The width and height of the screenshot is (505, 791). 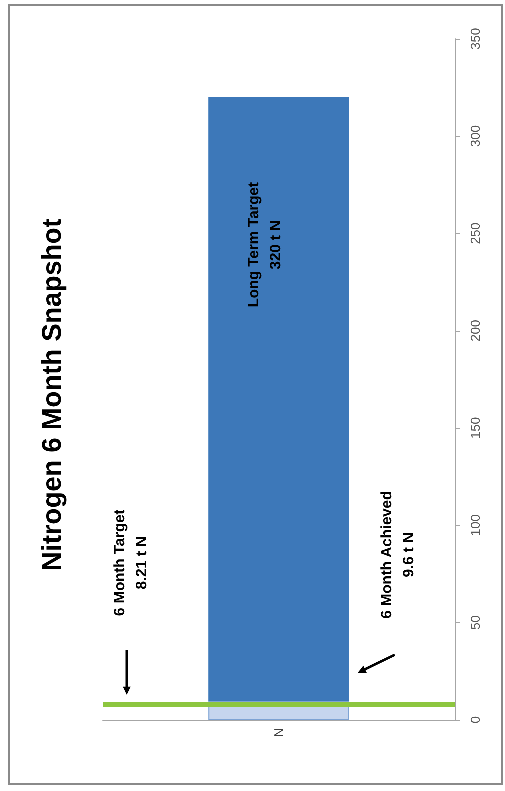 What do you see at coordinates (398, 555) in the screenshot?
I see `annotation: 6 Month Achieved 9.6 t N` at bounding box center [398, 555].